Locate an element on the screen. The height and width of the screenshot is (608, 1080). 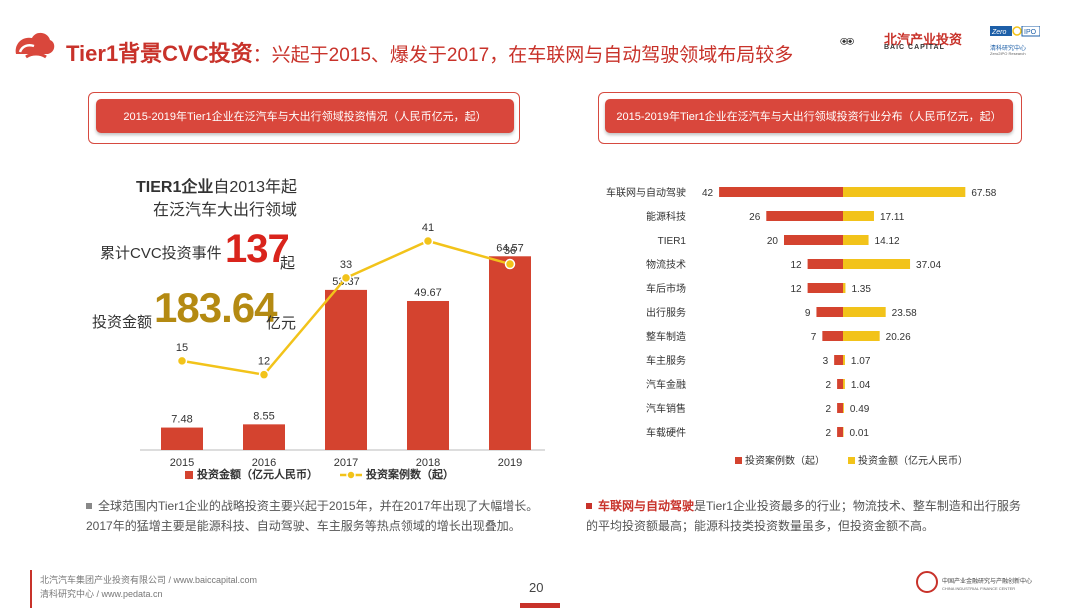
title-sub: 兴起于2015、爆发于2017，在车联网与自动驾驶领域布局较多 is located at coordinates (532, 55).